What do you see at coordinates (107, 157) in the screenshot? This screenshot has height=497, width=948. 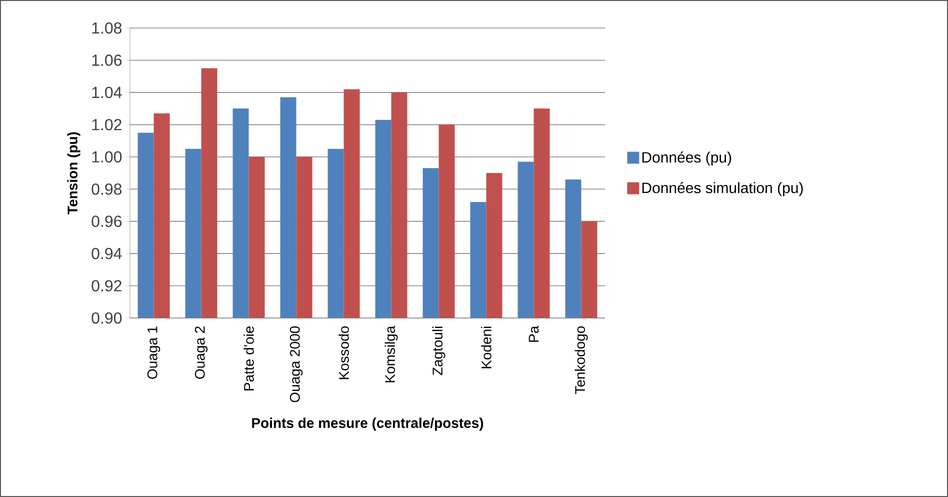 I see `y-tick-label: 1.00` at bounding box center [107, 157].